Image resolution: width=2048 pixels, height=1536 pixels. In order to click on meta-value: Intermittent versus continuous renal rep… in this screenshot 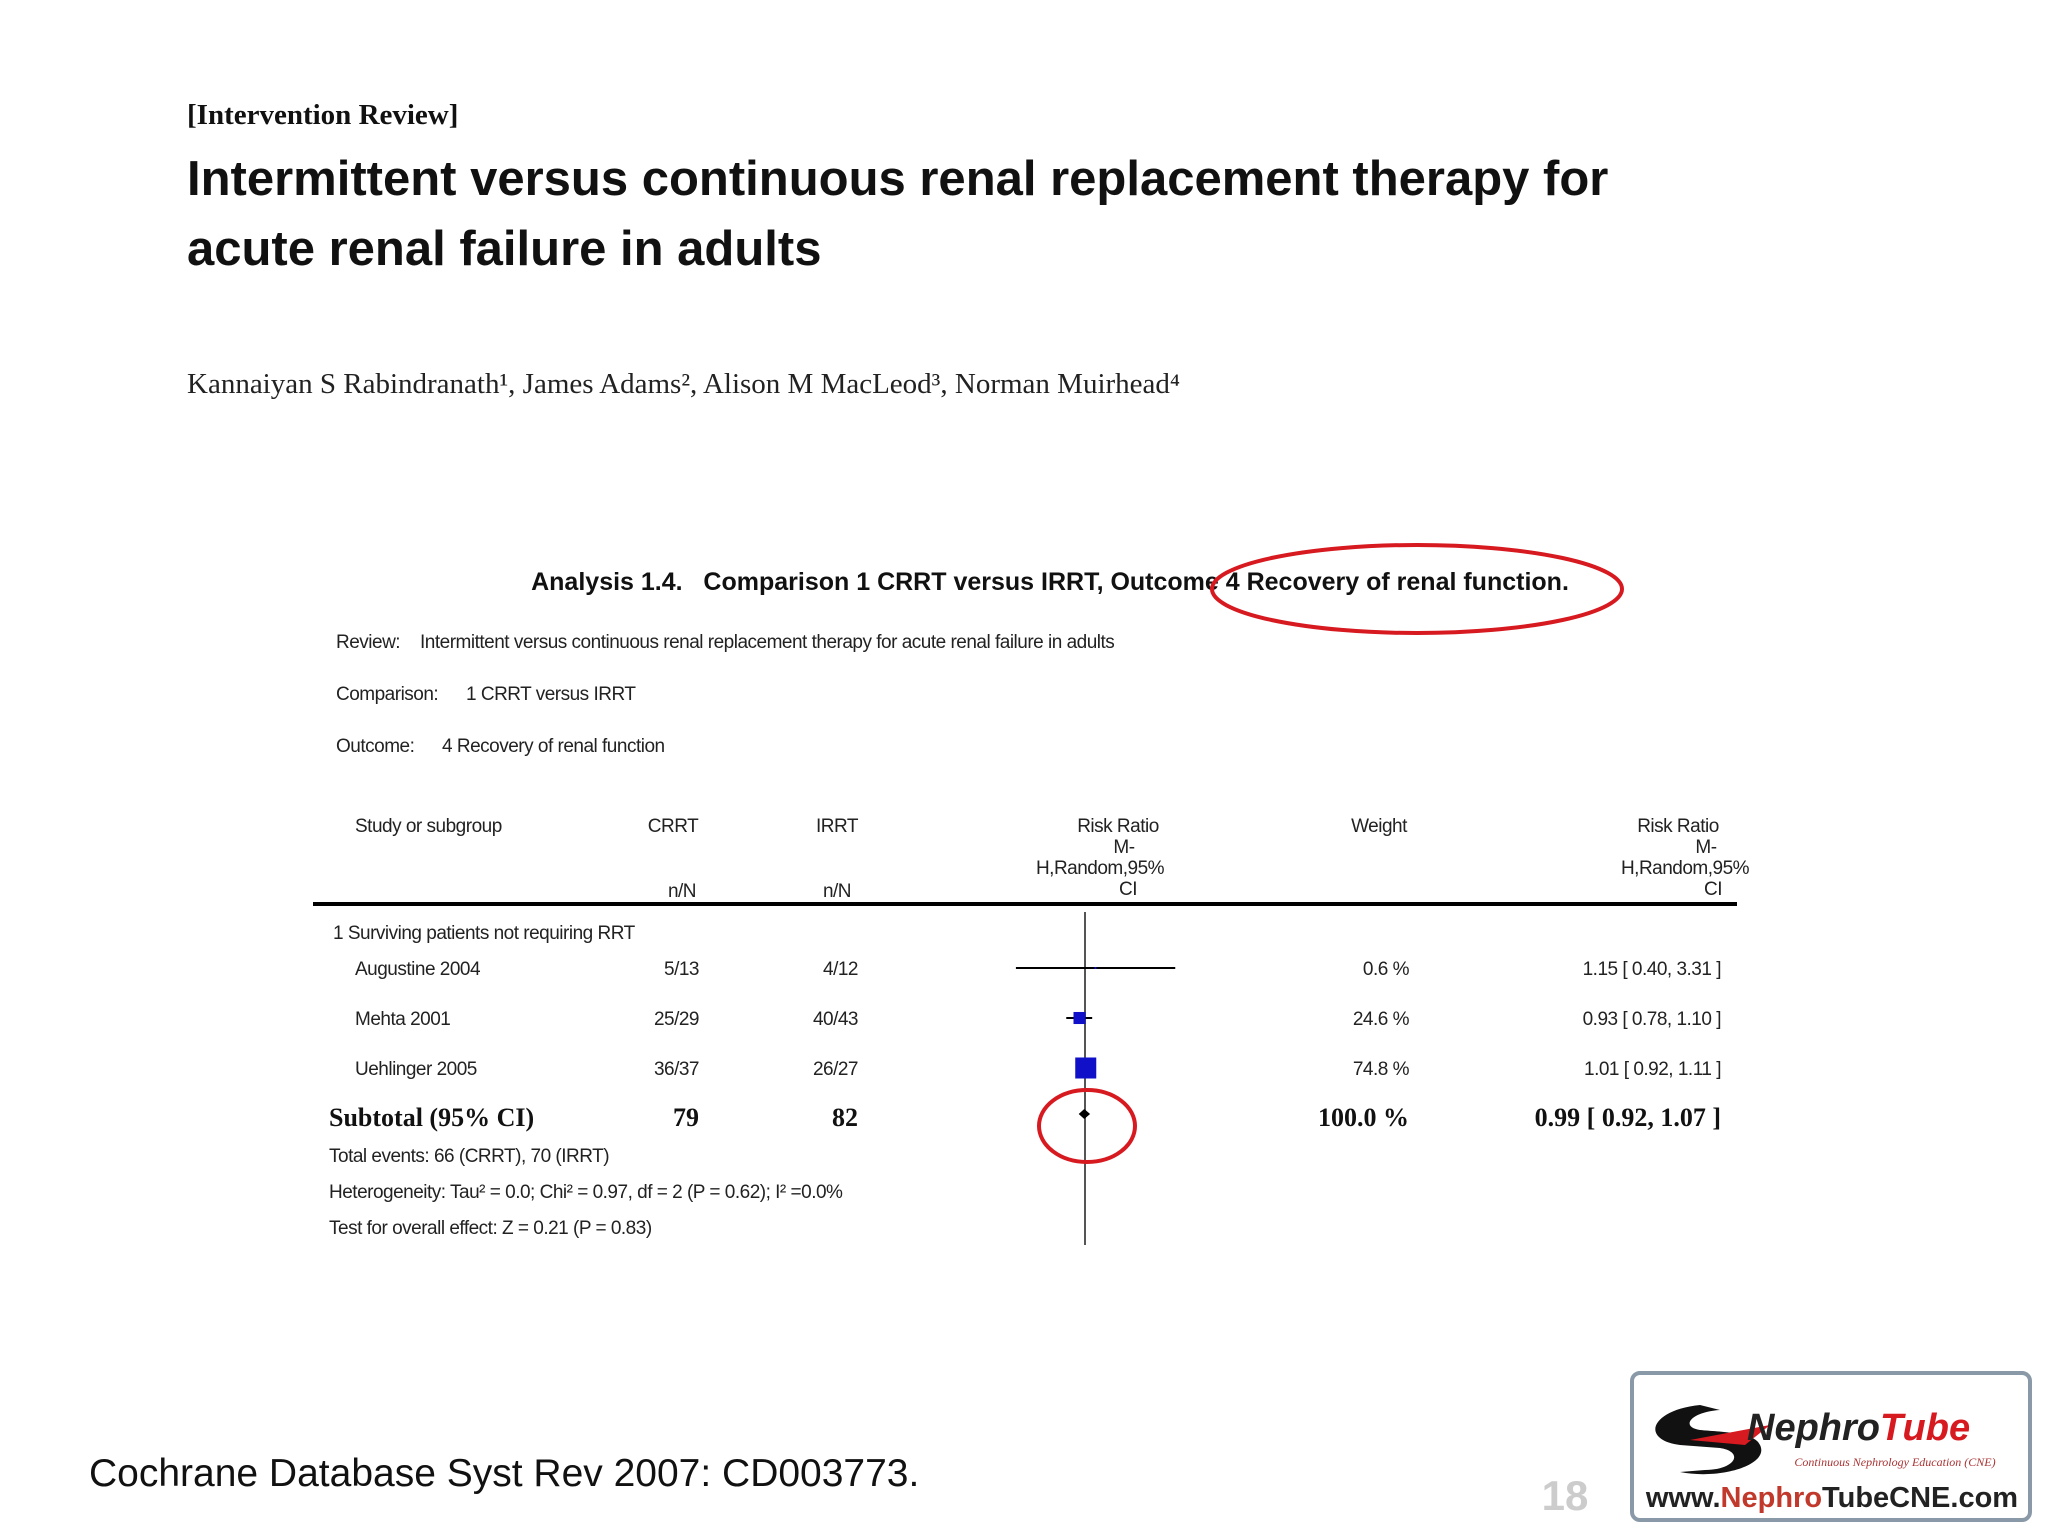, I will do `click(767, 642)`.